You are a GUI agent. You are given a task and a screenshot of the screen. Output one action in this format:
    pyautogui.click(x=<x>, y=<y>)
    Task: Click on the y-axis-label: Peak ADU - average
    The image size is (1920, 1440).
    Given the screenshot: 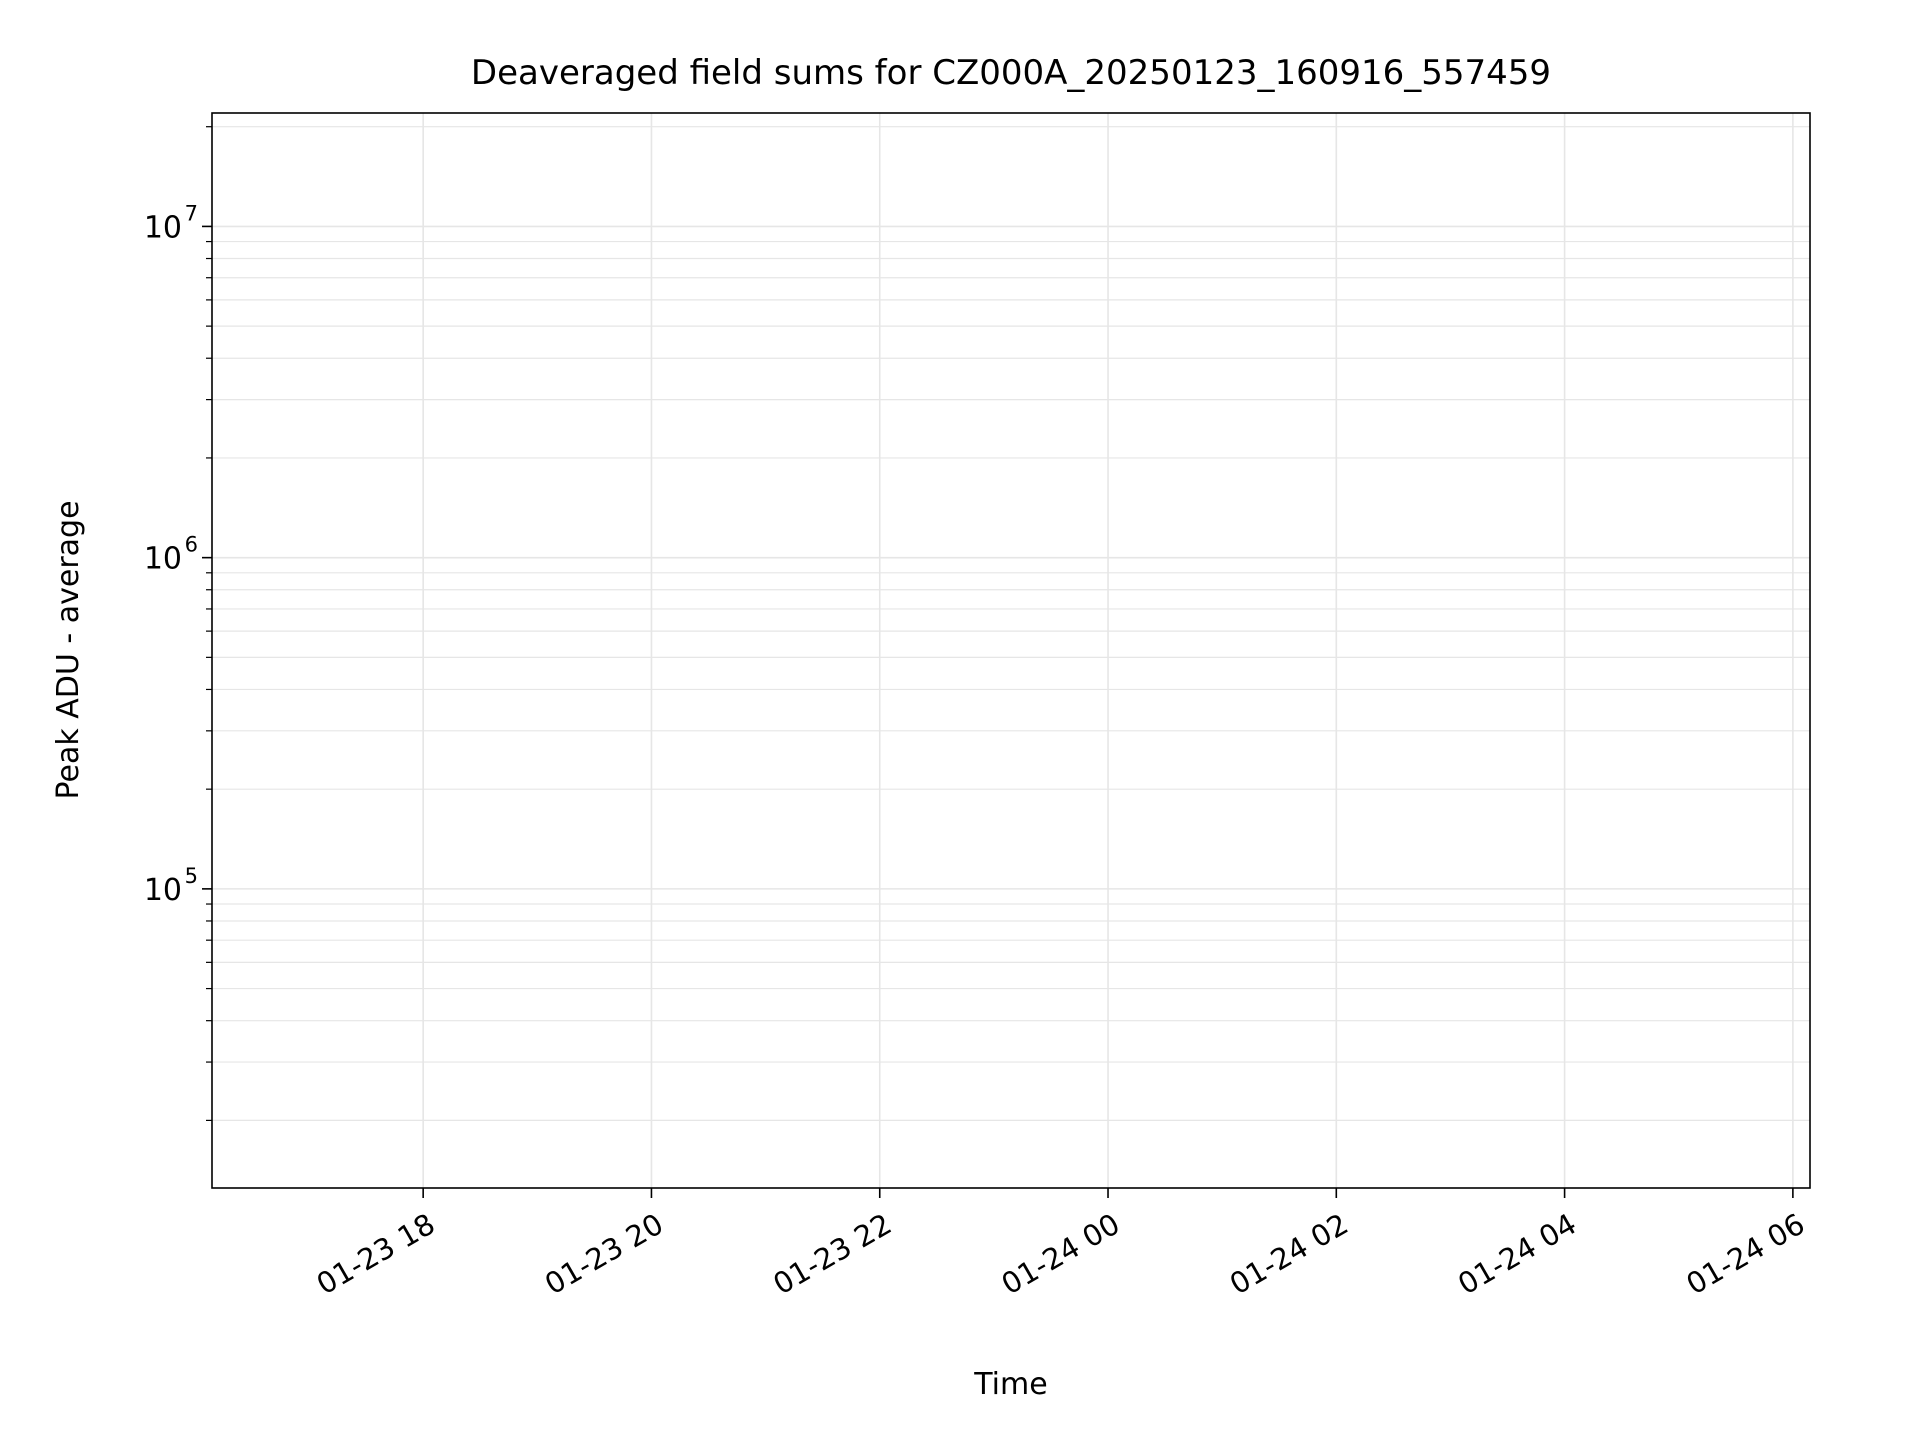 What is the action you would take?
    pyautogui.click(x=68, y=649)
    